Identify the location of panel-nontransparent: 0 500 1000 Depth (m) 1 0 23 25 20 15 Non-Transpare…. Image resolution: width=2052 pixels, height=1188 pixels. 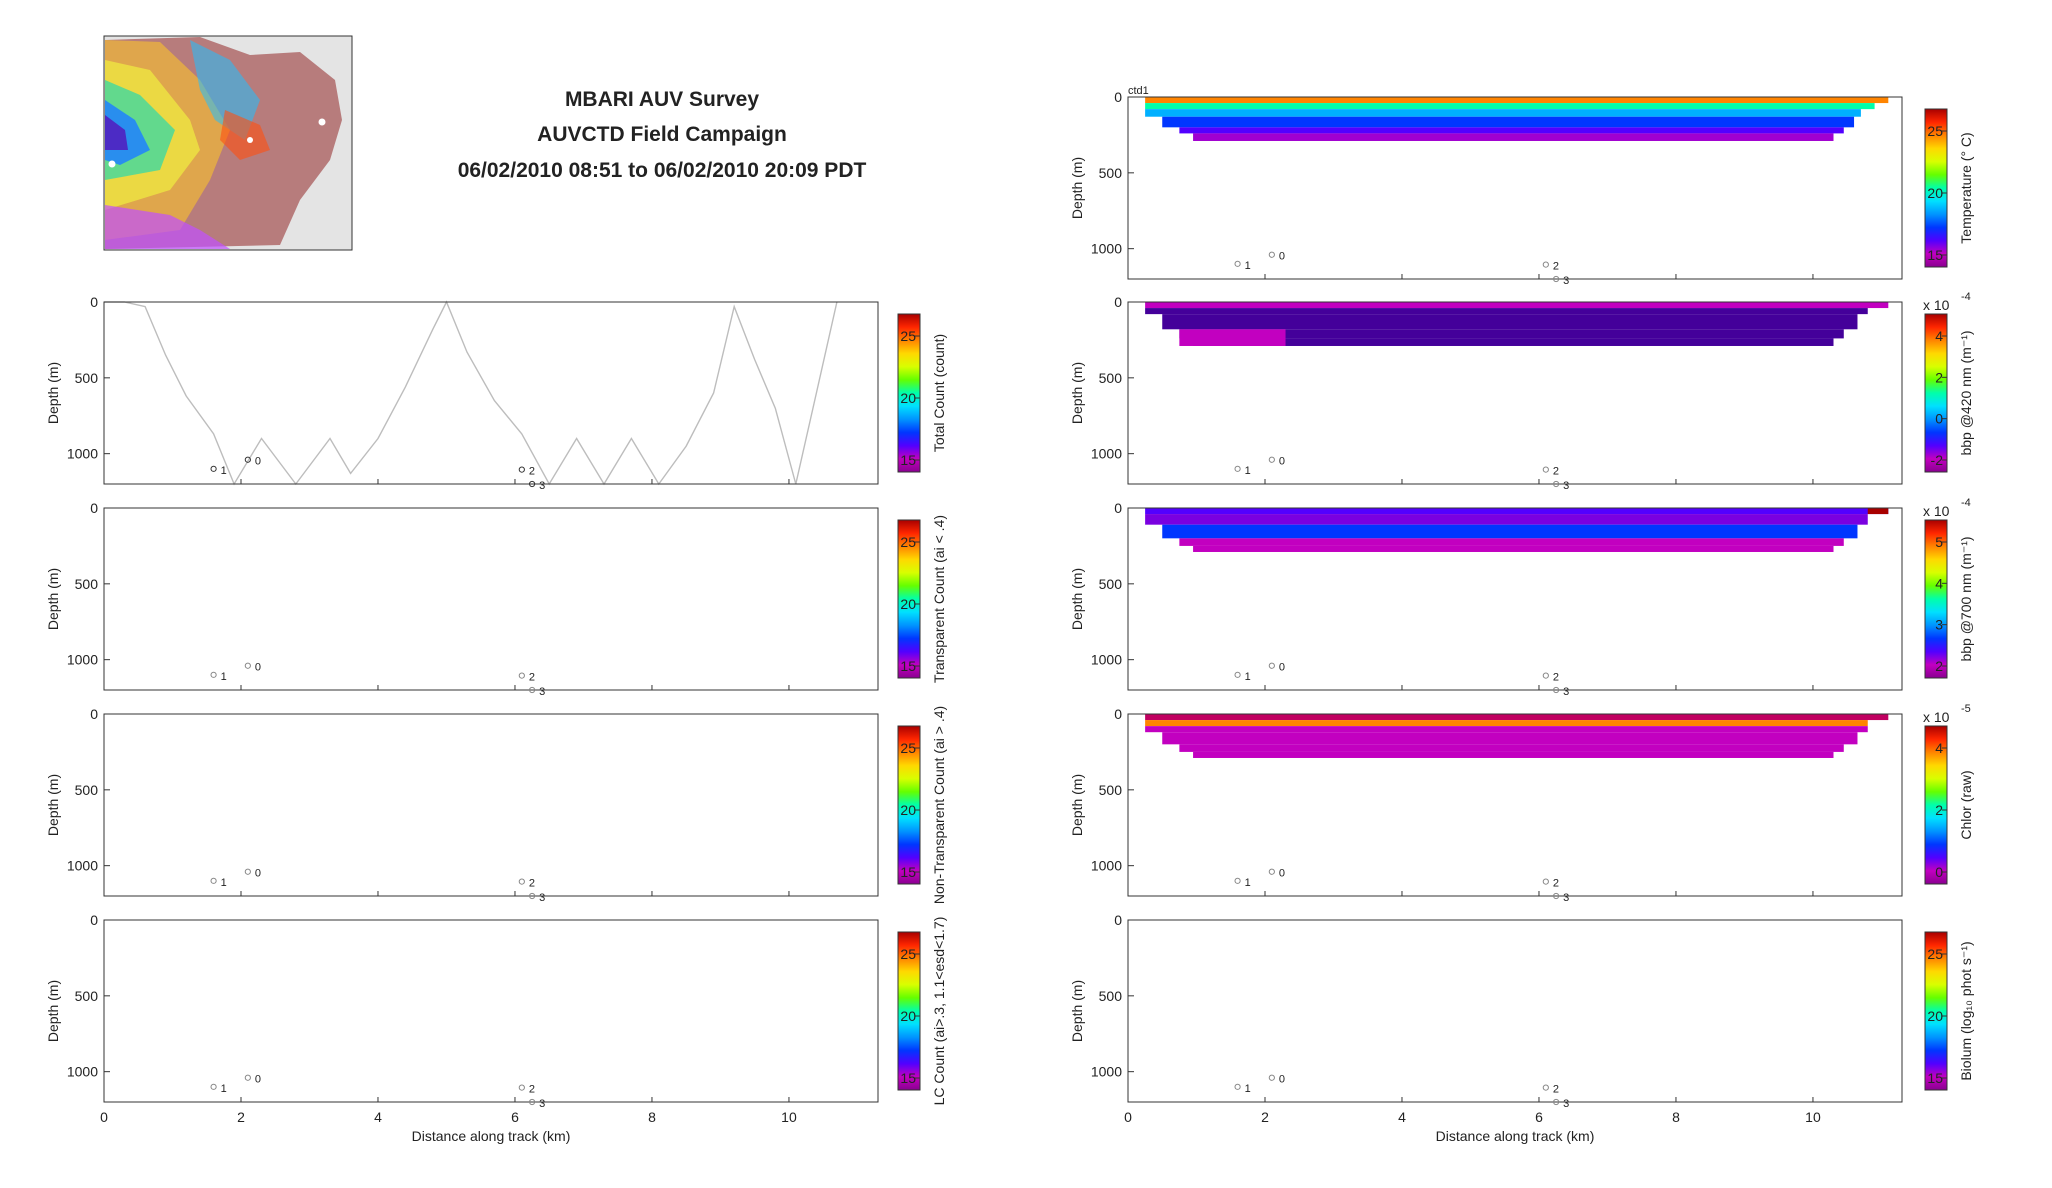
(496, 805).